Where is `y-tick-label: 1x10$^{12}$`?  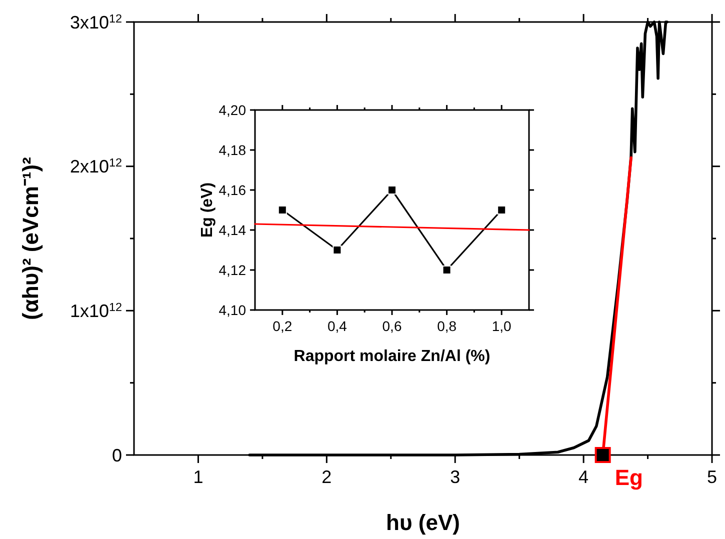
y-tick-label: 1x10$^{12}$ is located at coordinates (96, 310).